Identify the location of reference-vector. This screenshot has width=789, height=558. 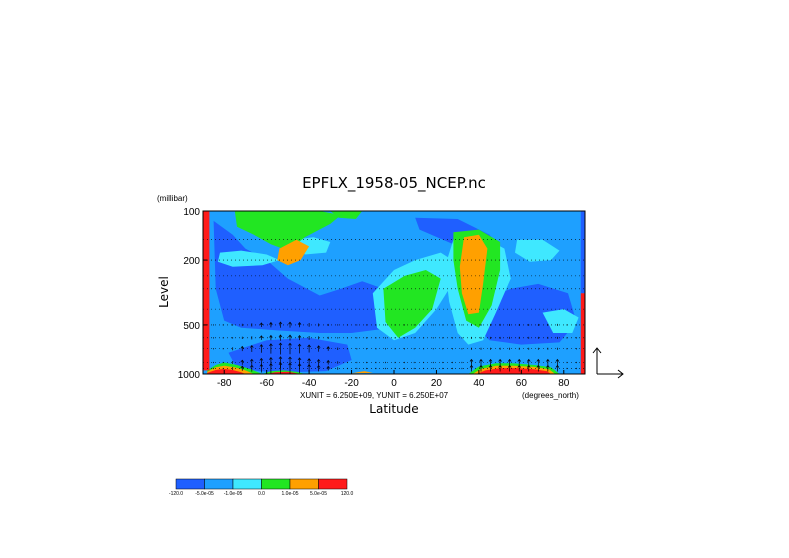
(608, 363).